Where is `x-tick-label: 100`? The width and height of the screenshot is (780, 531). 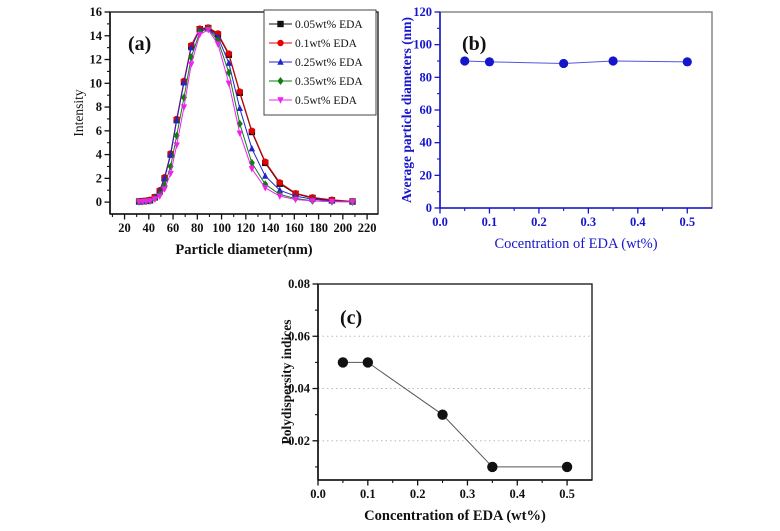
x-tick-label: 100 is located at coordinates (221, 228).